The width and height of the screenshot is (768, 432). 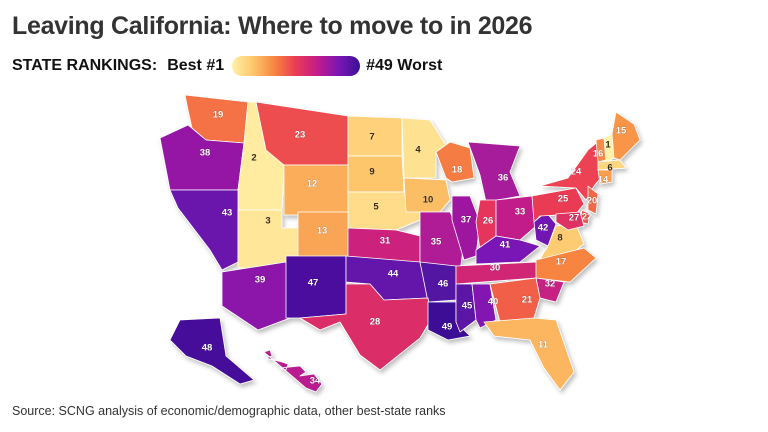 What do you see at coordinates (495, 268) in the screenshot?
I see `rank-label-tn: 30` at bounding box center [495, 268].